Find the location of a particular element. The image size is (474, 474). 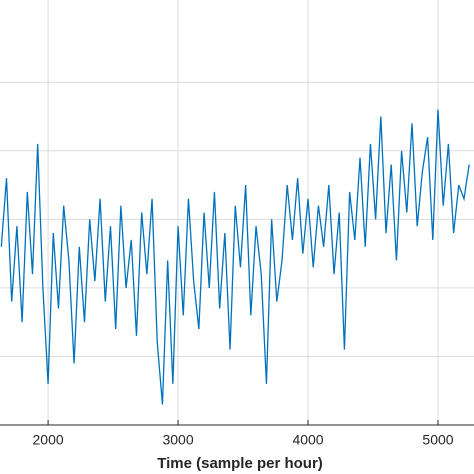

x-tick-label: 5000 is located at coordinates (437, 440).